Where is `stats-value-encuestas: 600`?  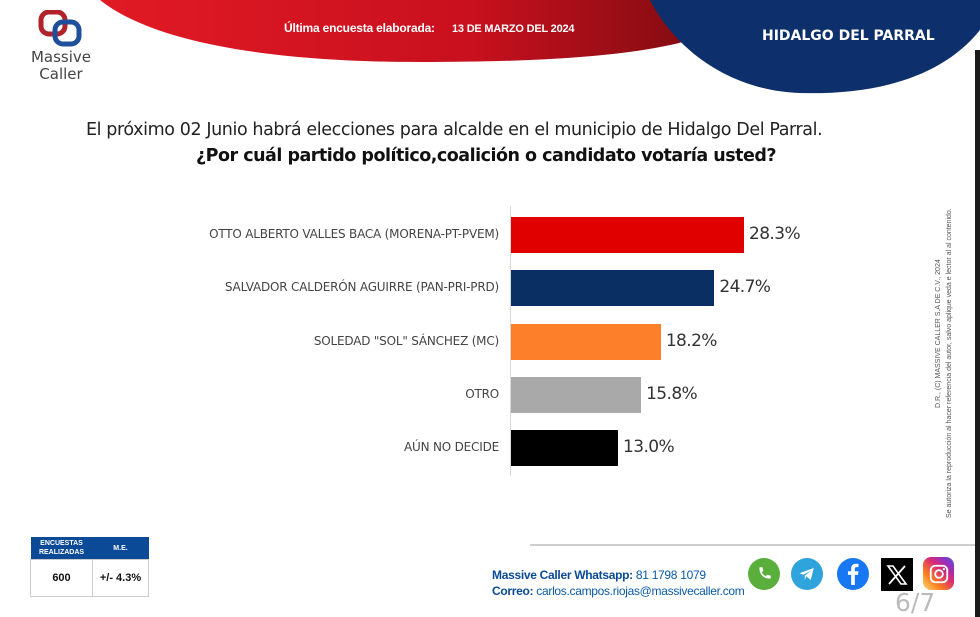
stats-value-encuestas: 600 is located at coordinates (61, 578).